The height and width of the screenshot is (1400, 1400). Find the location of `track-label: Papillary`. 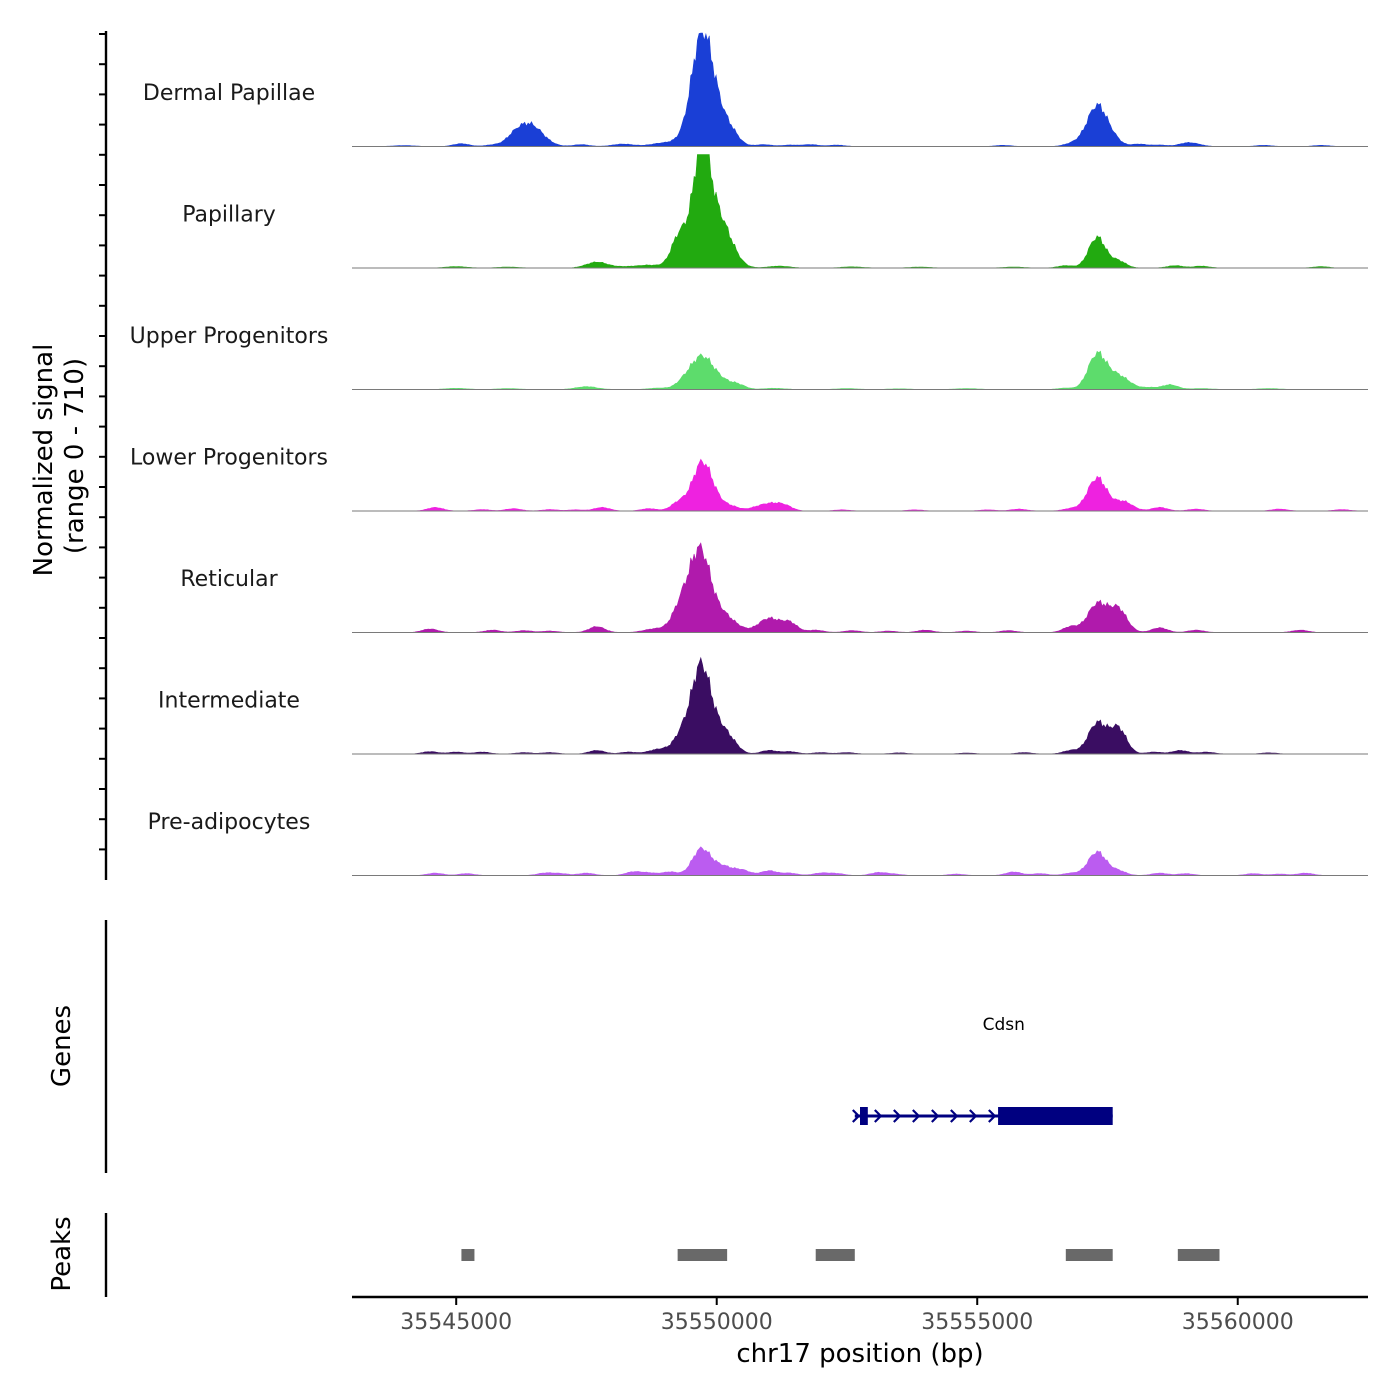

track-label: Papillary is located at coordinates (229, 215).